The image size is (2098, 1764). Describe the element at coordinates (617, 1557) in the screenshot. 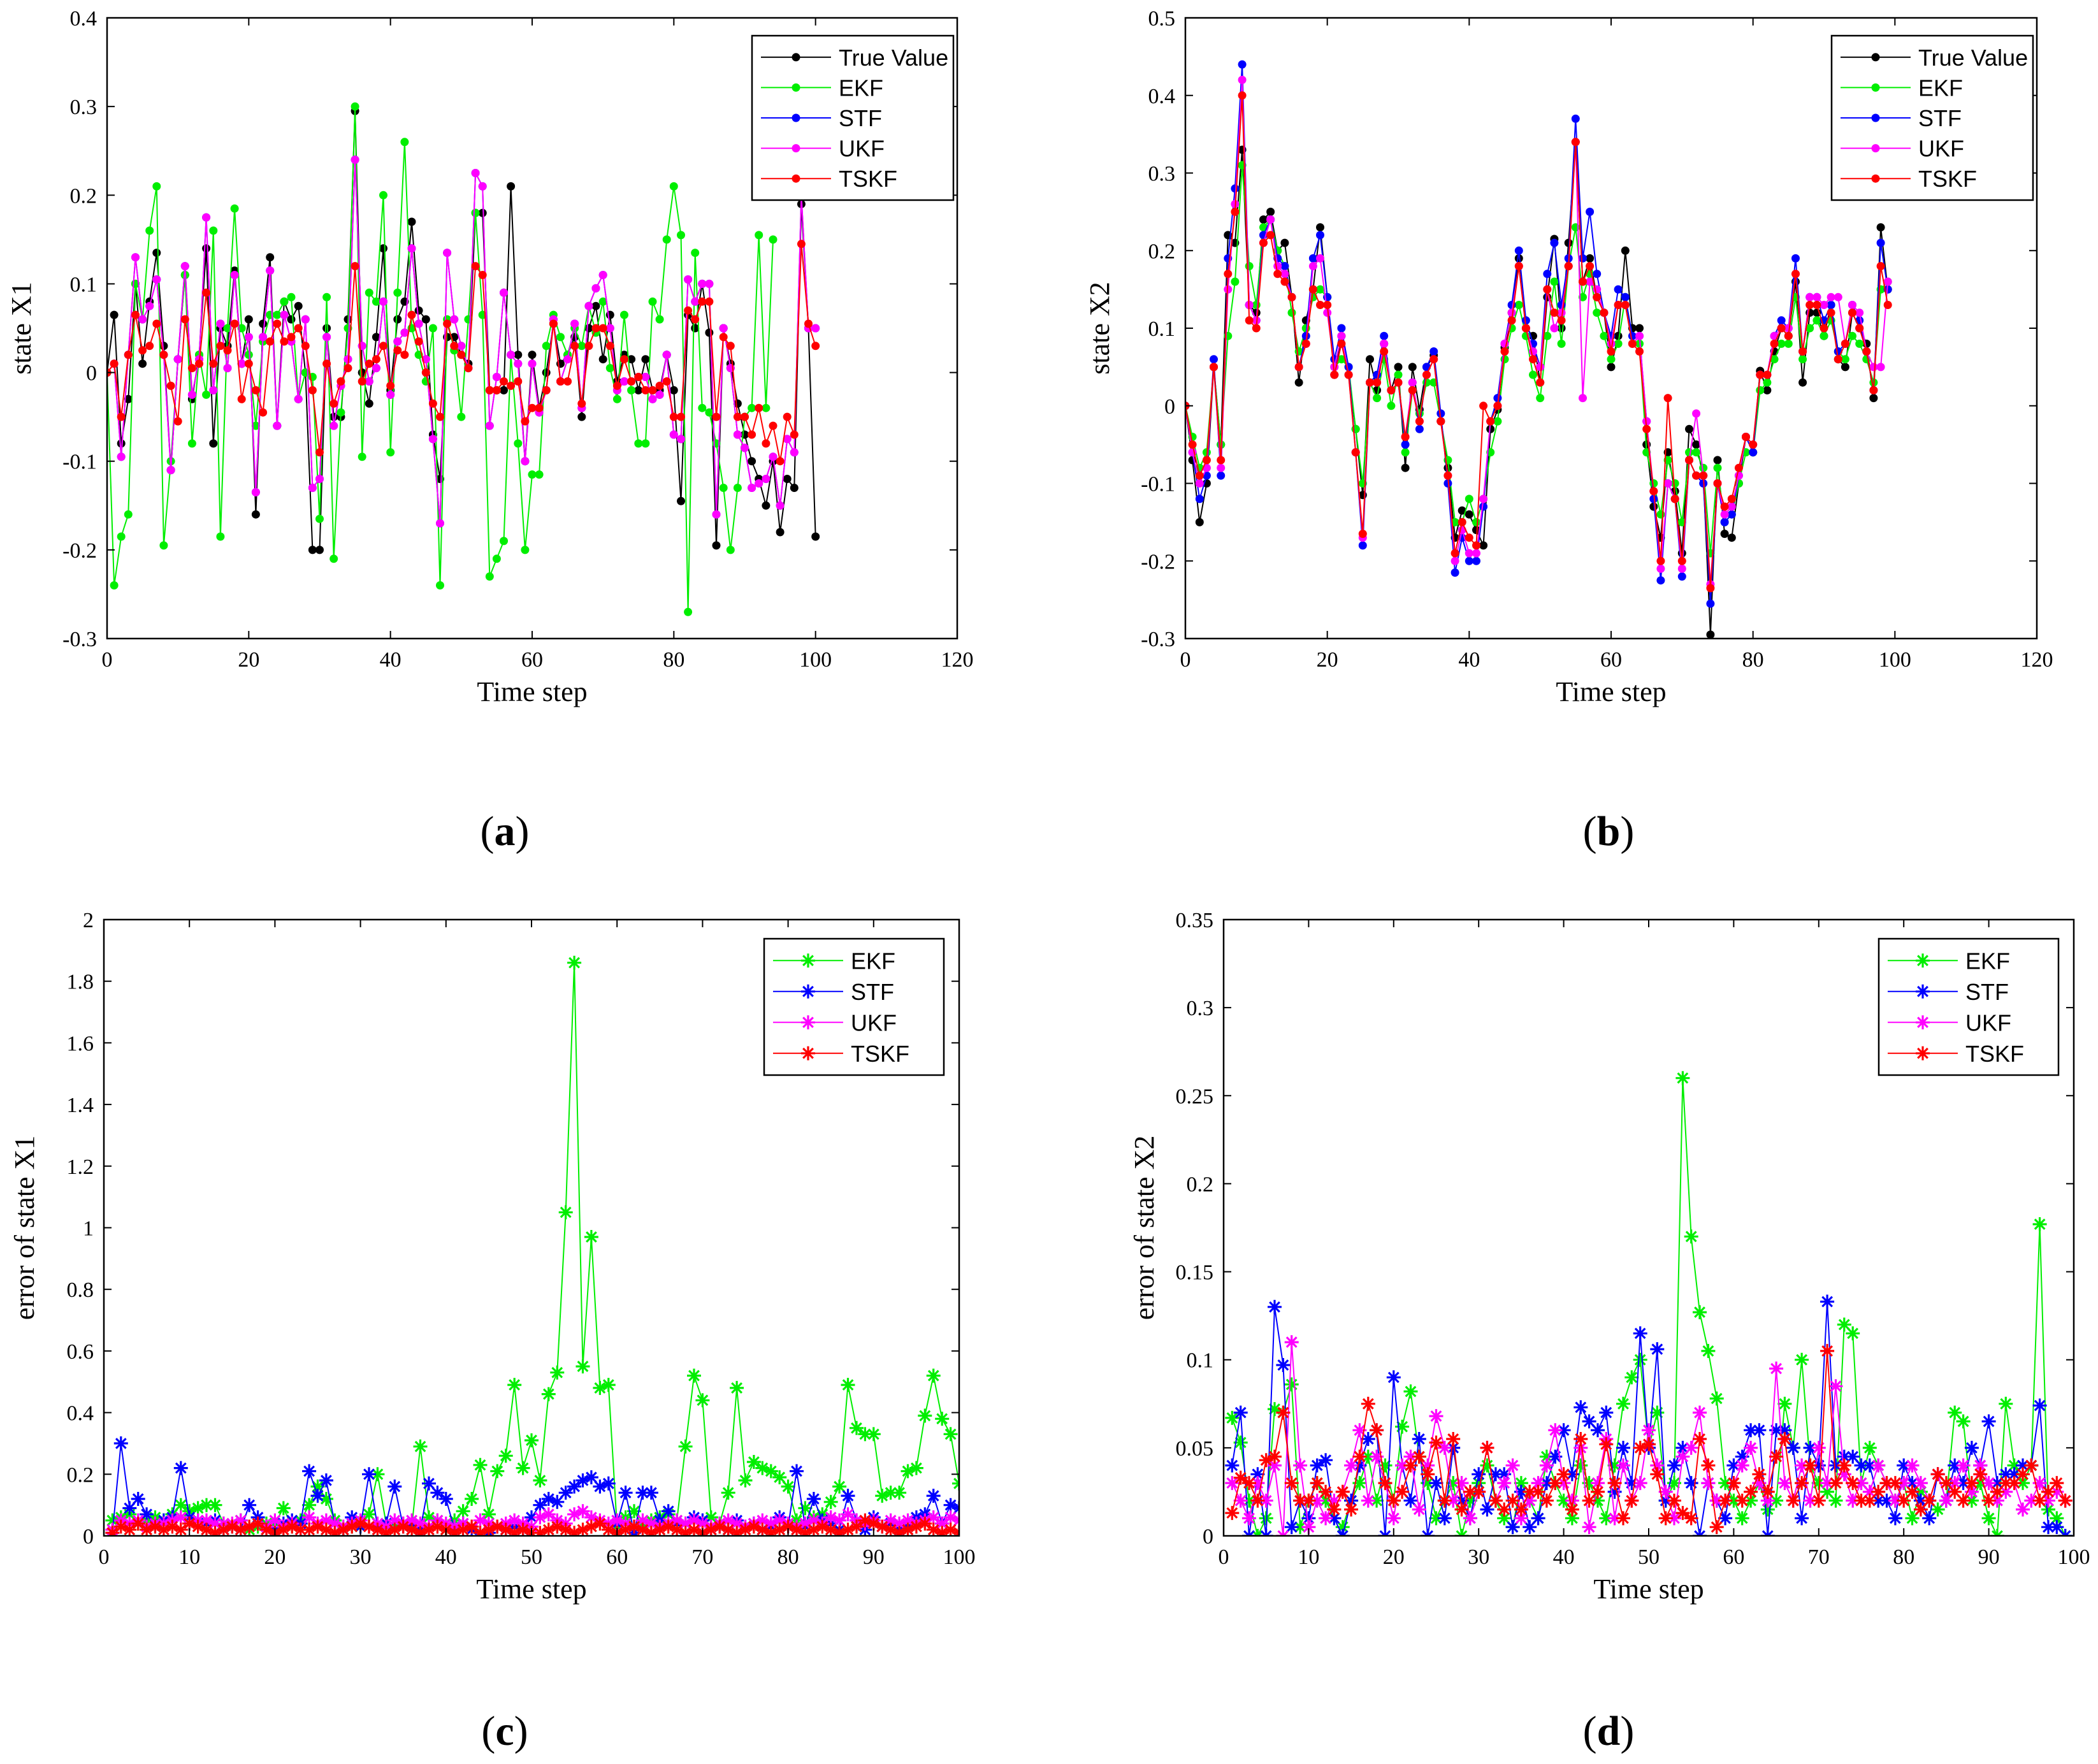

I see `x-tick-label: 60` at that location.